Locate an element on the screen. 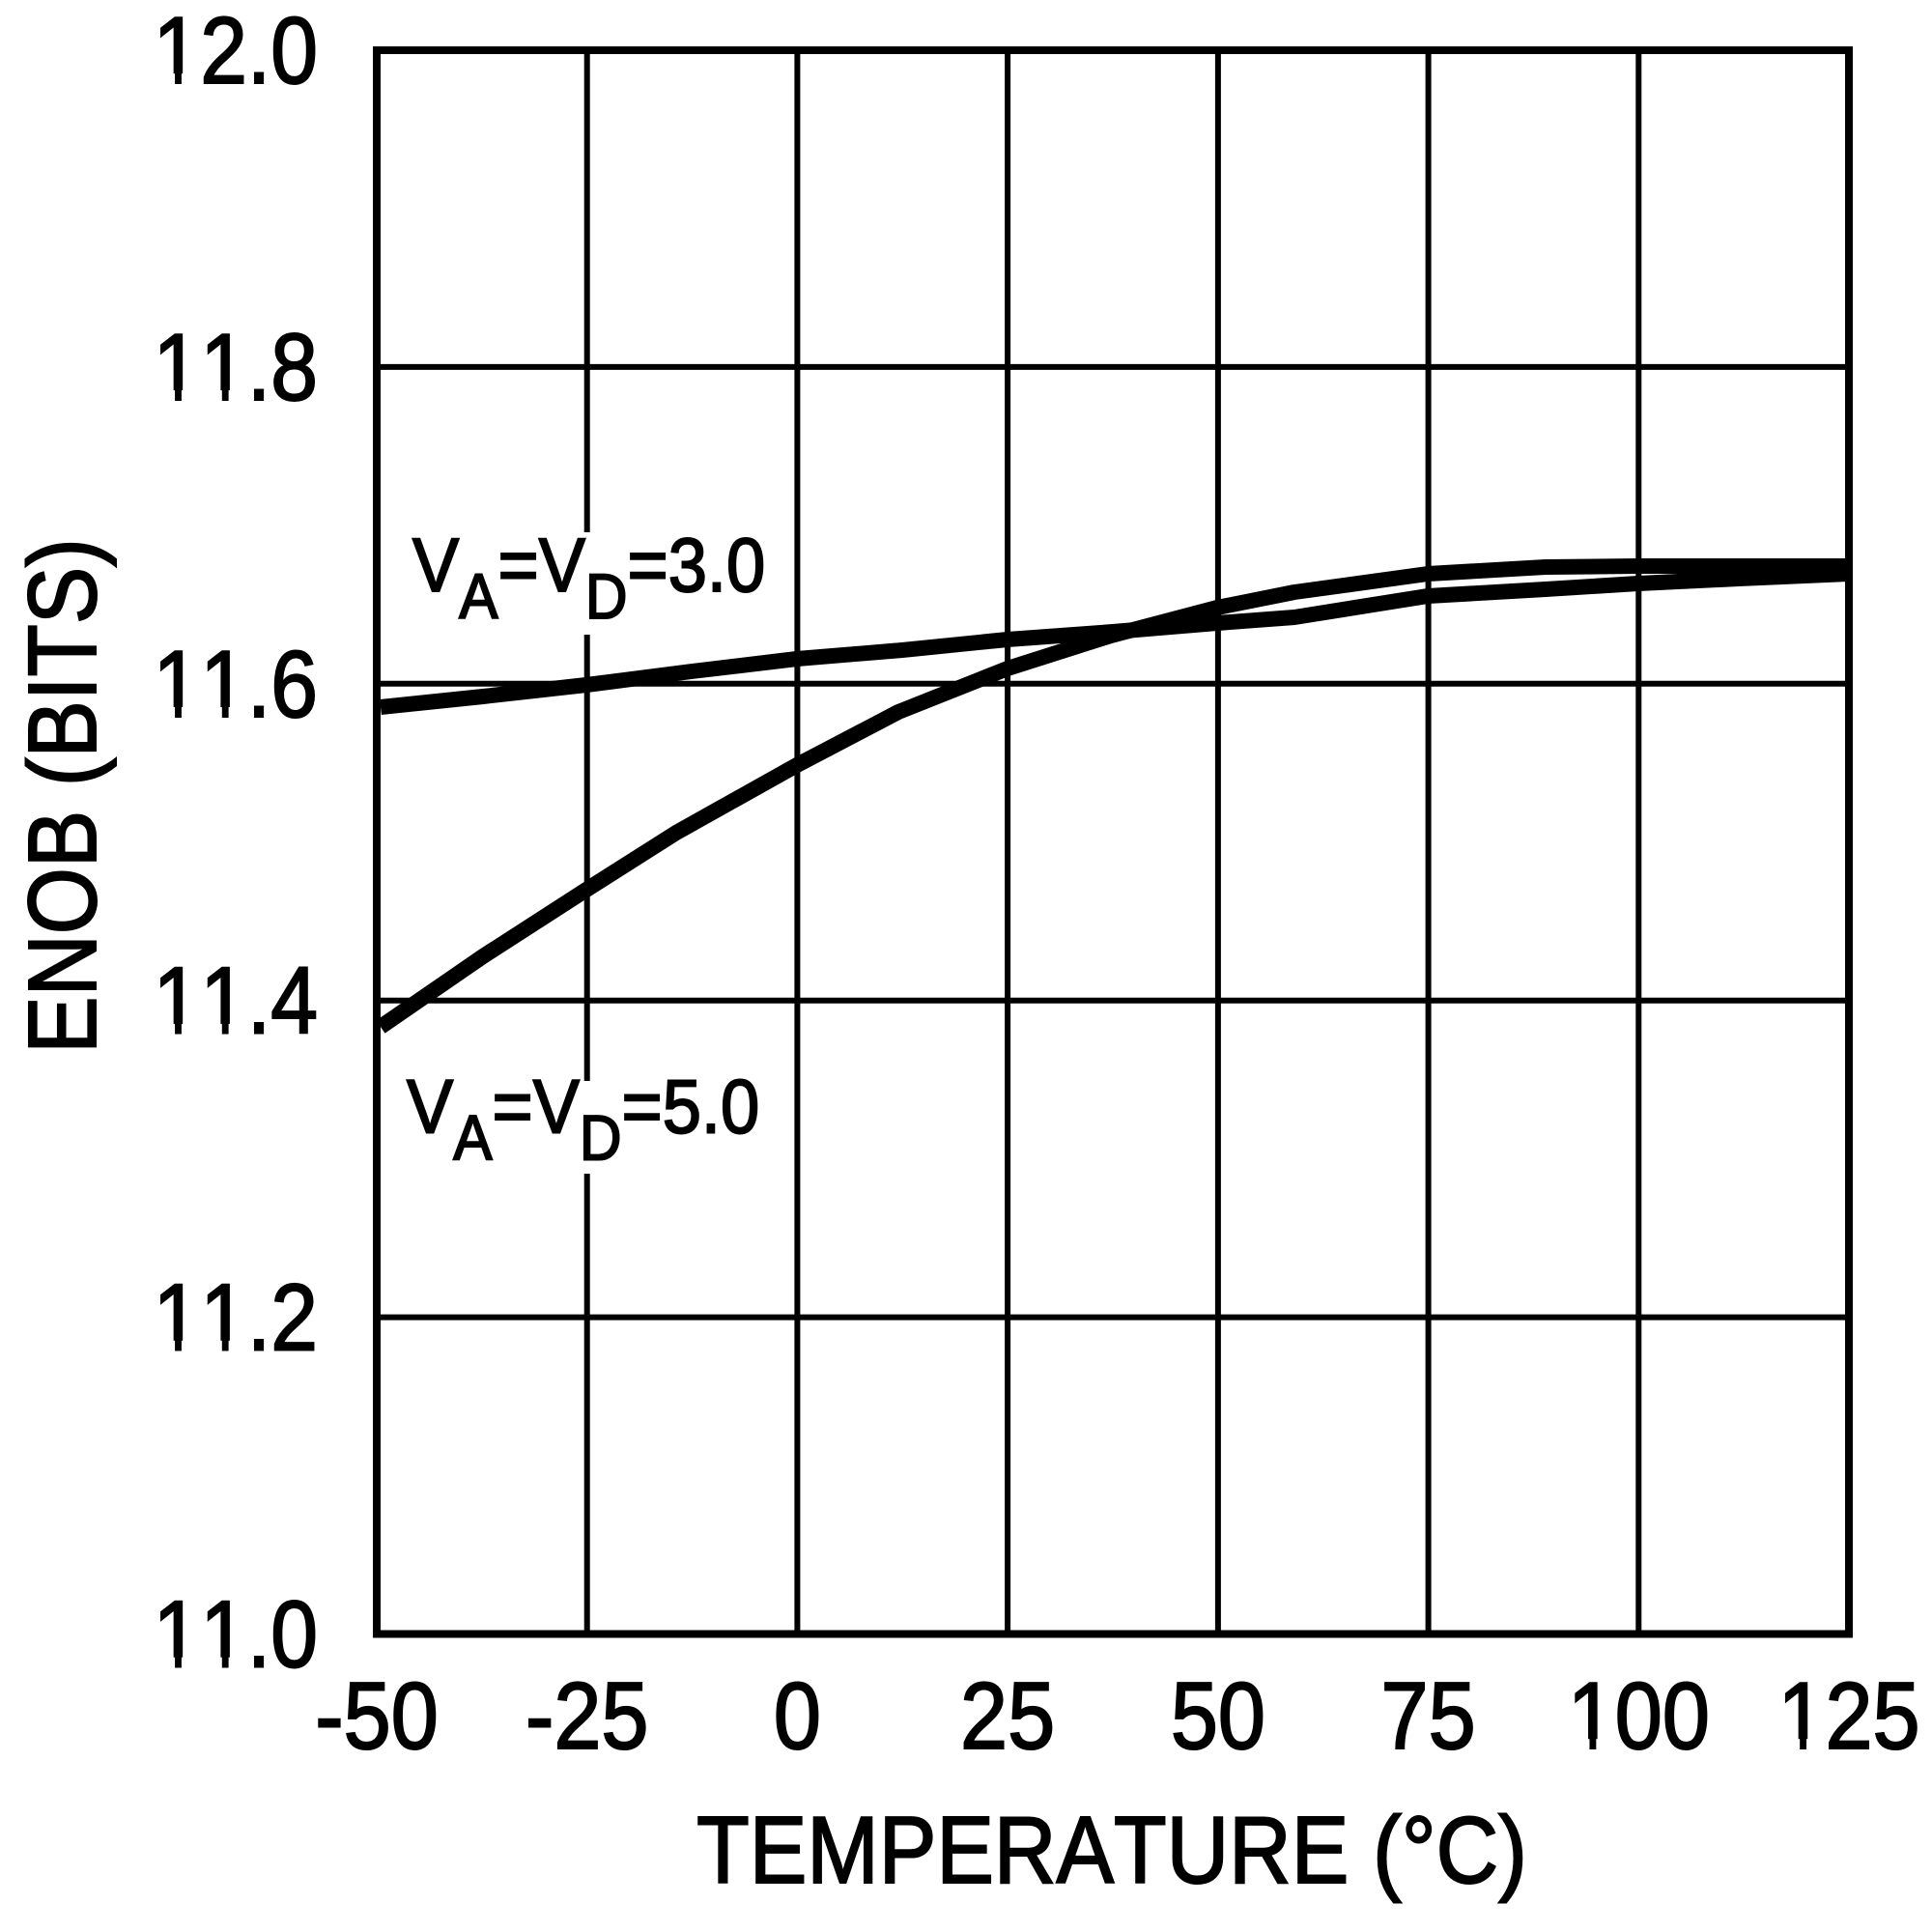 The height and width of the screenshot is (1932, 1932). svg-text: TEMPERATURE (°C) is located at coordinates (1111, 1850).